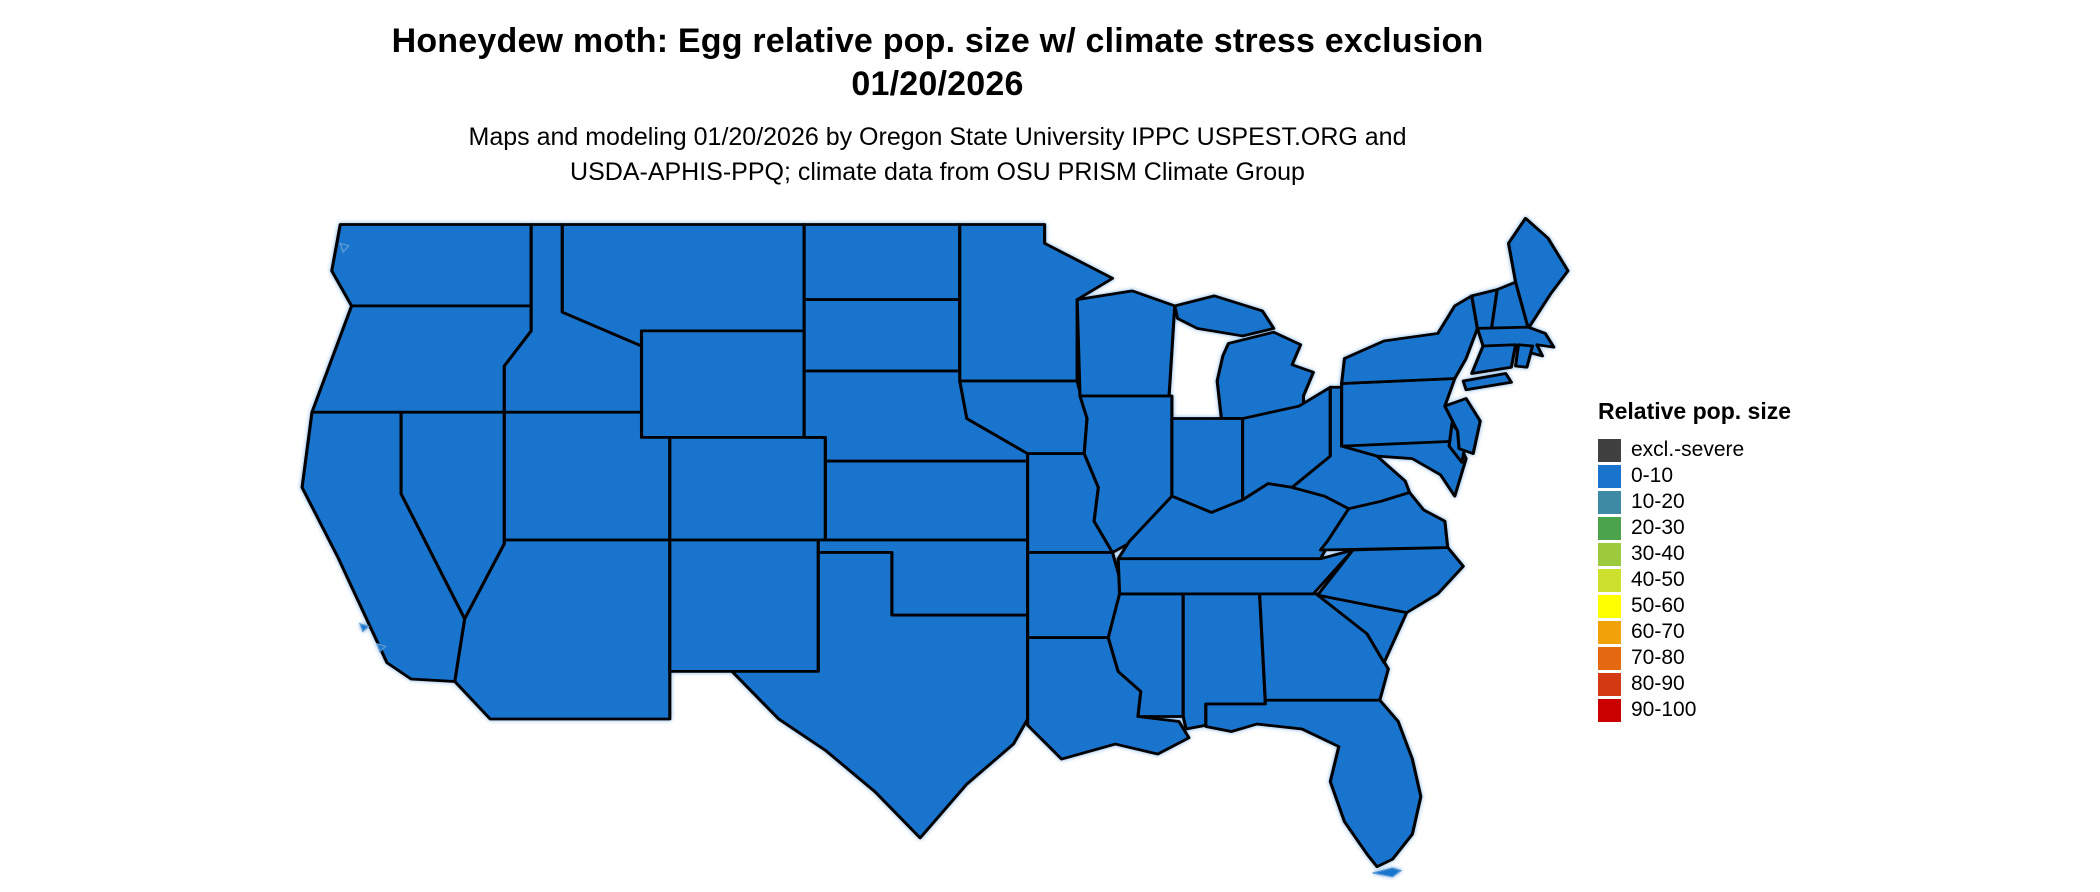 Image resolution: width=2100 pixels, height=892 pixels. I want to click on legend-label: 20-30, so click(1658, 527).